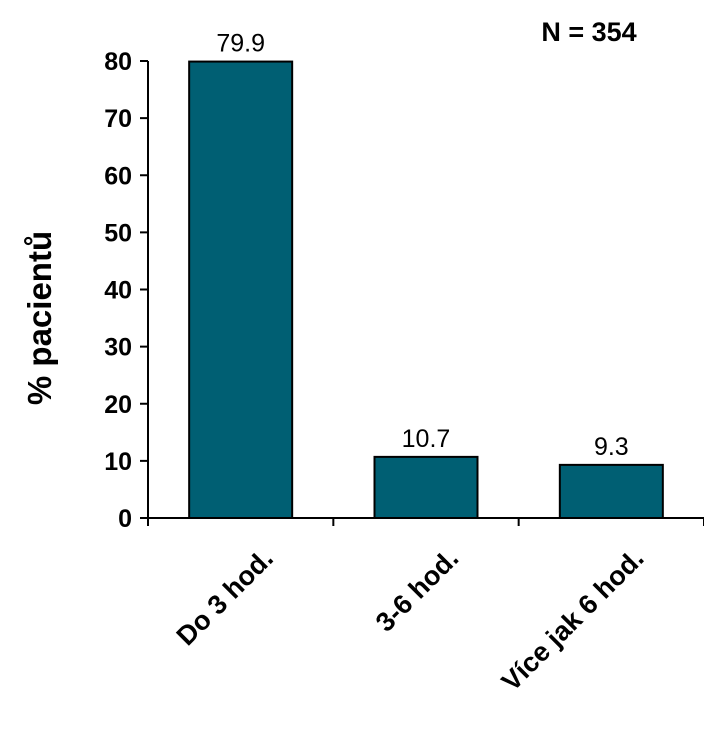 Image resolution: width=704 pixels, height=744 pixels. What do you see at coordinates (573, 620) in the screenshot?
I see `category-label: Více jak 6 hod.` at bounding box center [573, 620].